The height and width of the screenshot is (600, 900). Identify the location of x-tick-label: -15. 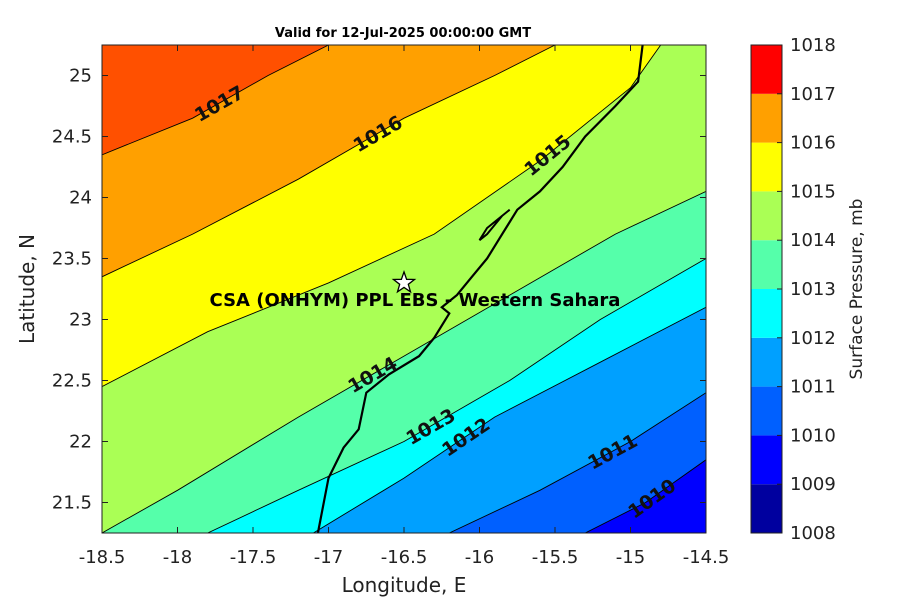
(630, 557).